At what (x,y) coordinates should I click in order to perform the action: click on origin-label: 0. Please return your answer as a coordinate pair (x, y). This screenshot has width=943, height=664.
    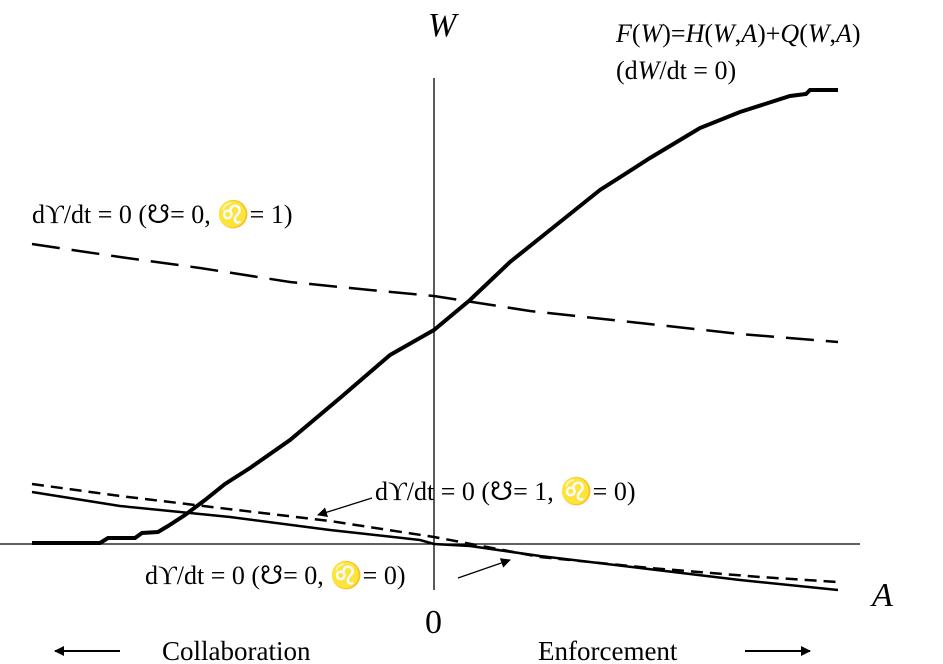
    Looking at the image, I should click on (433, 622).